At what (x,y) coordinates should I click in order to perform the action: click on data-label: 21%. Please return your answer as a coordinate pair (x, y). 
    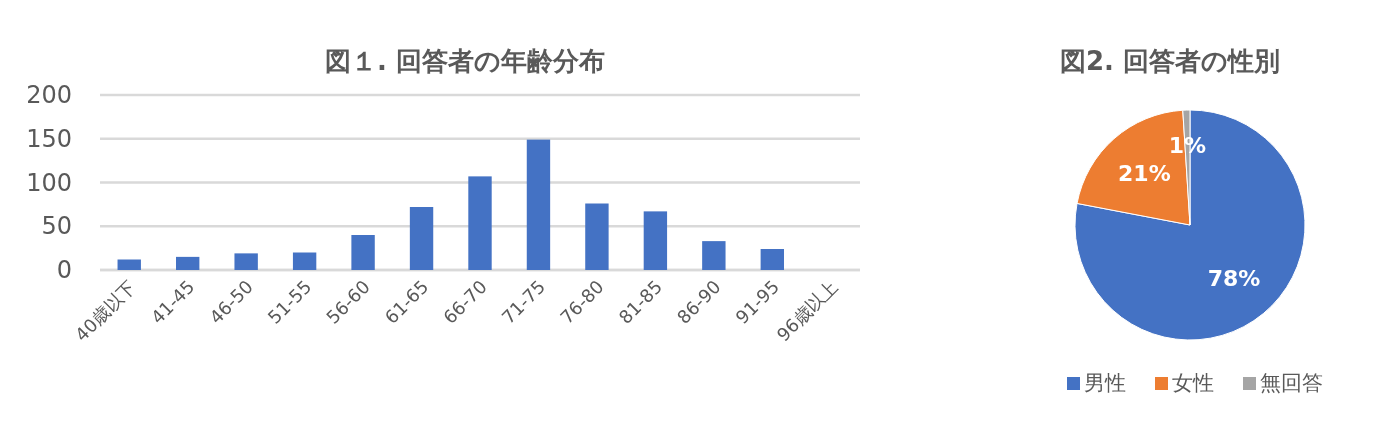
    Looking at the image, I should click on (1144, 174).